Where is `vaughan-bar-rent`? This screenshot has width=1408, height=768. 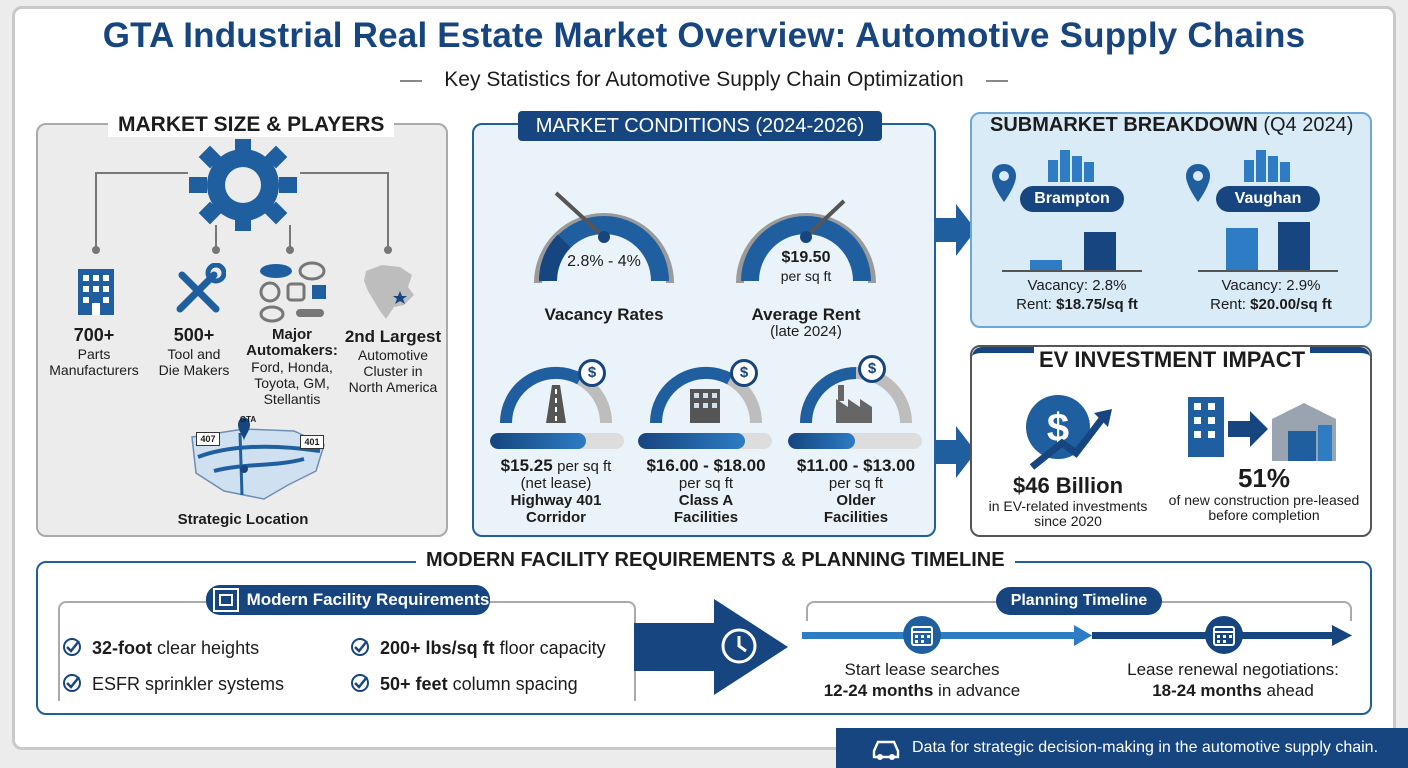
vaughan-bar-rent is located at coordinates (1294, 246).